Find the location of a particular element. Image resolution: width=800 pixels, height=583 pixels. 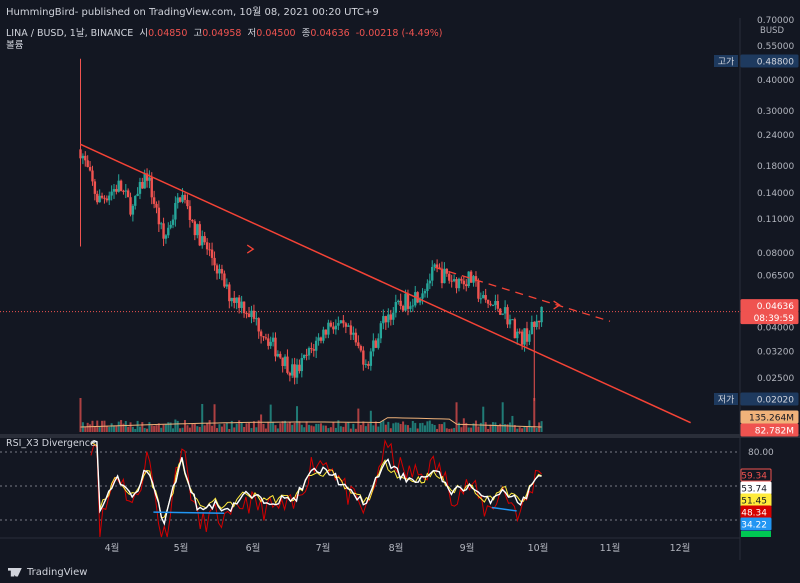

price-tick-label: 0.04000 is located at coordinates (775, 329).